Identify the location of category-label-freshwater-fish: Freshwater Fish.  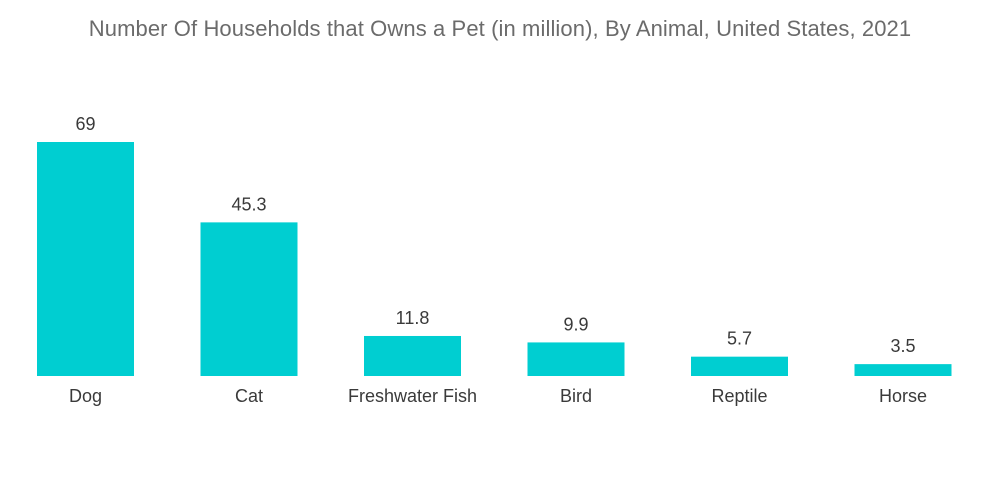
(412, 396).